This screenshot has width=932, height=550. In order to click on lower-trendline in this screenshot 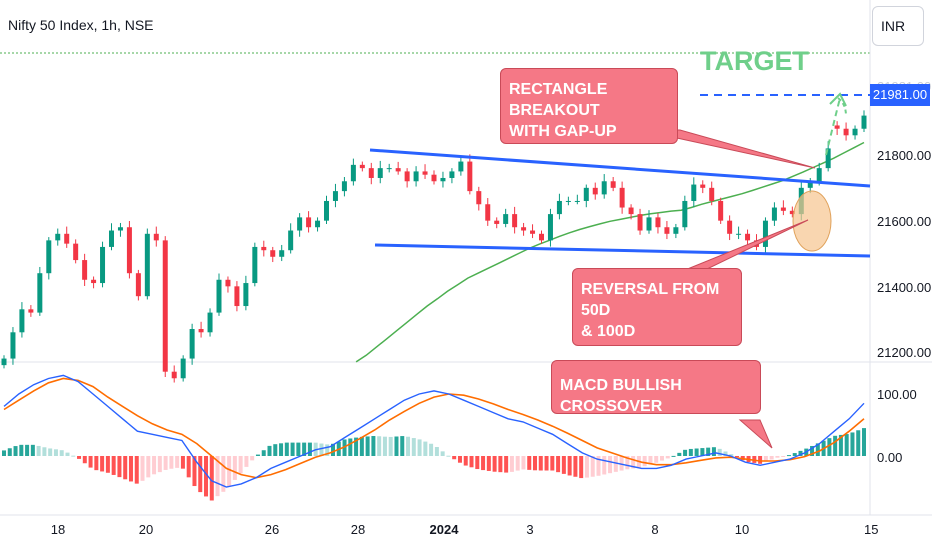, I will do `click(622, 250)`.